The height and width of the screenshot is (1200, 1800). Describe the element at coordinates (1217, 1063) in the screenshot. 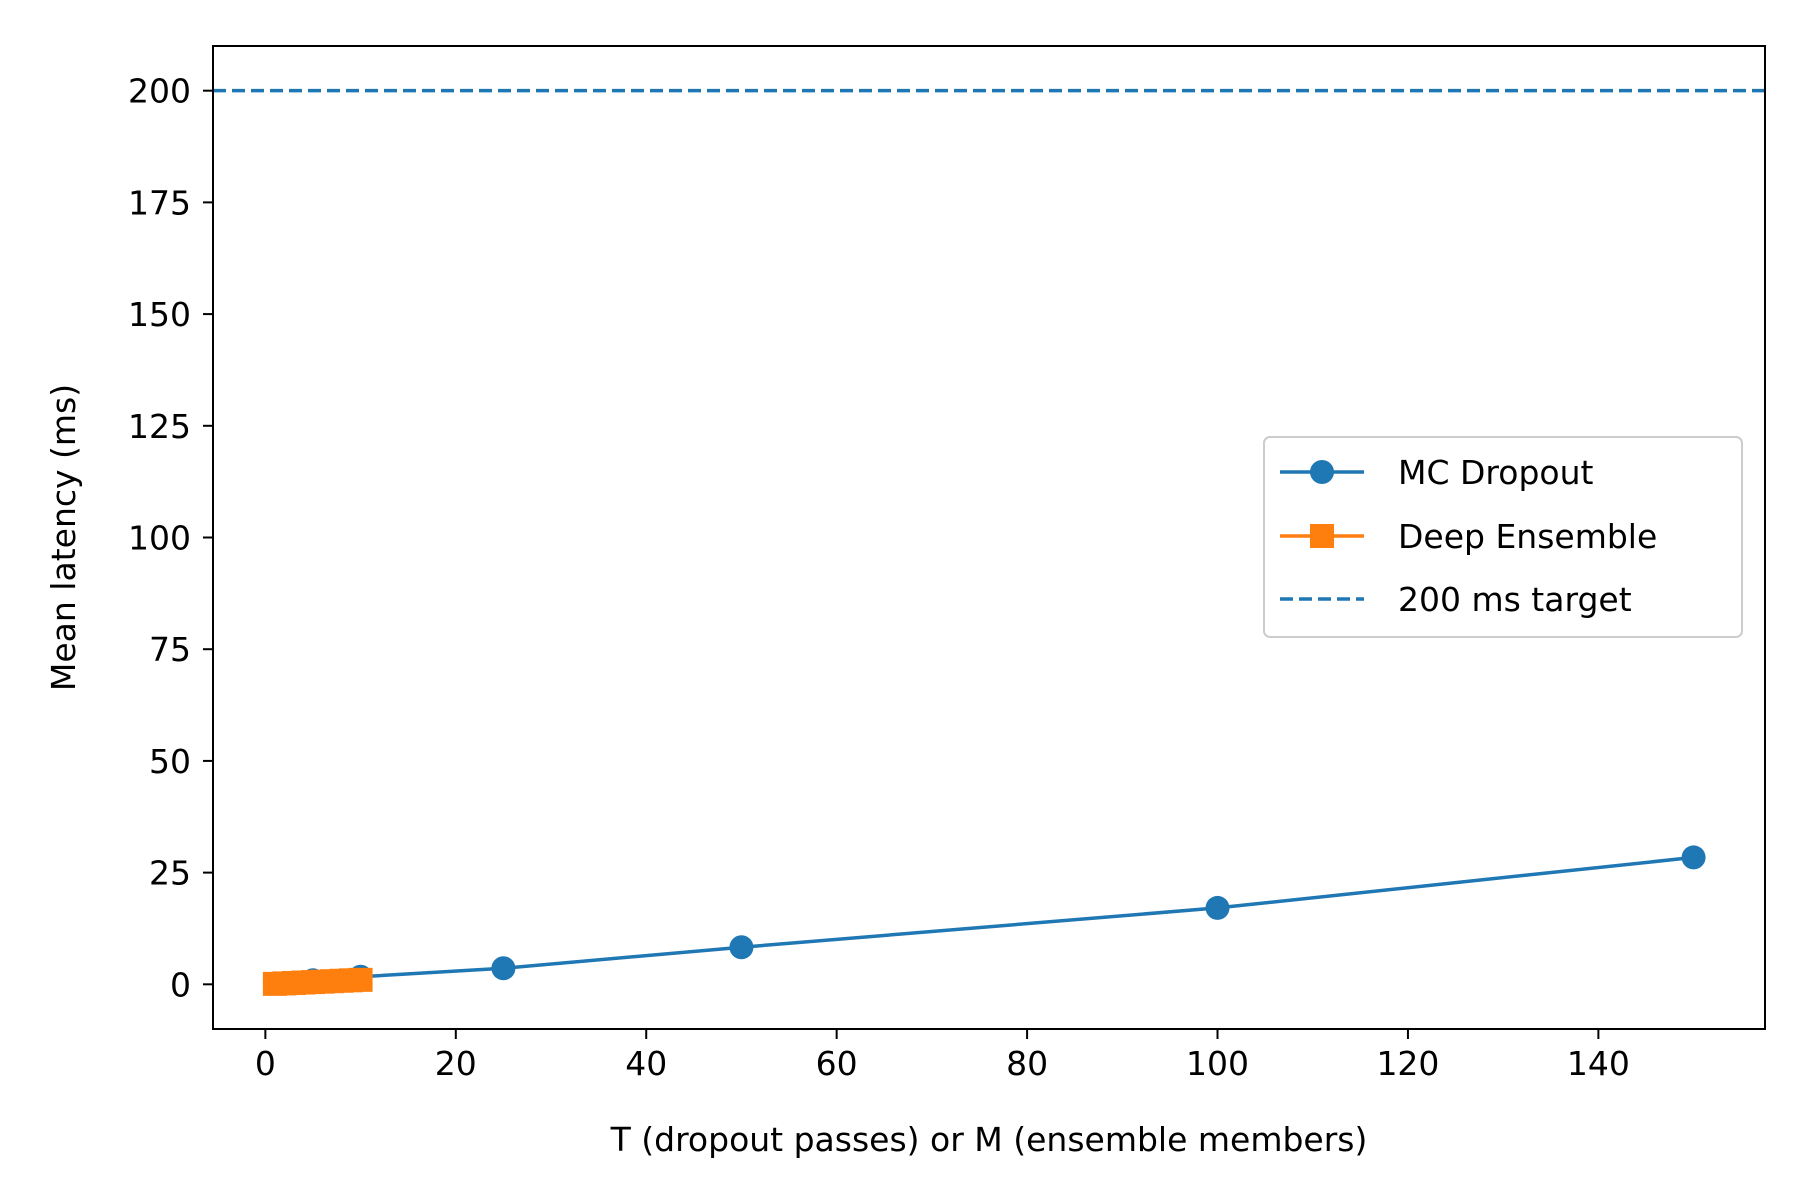

I see `x-tick-label: 100` at that location.